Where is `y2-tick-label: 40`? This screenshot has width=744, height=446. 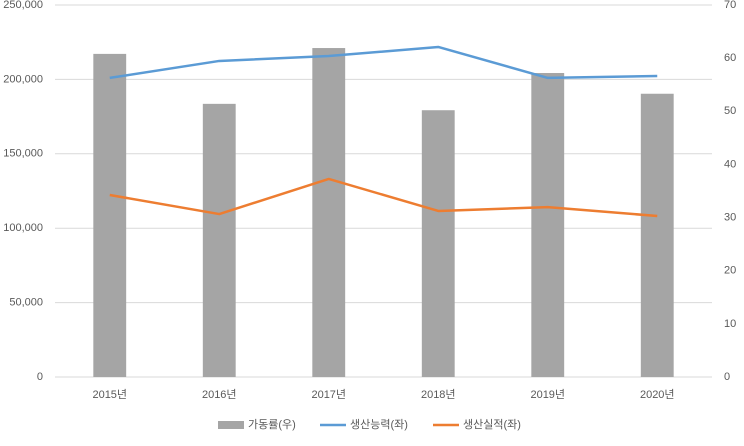 y2-tick-label: 40 is located at coordinates (730, 164).